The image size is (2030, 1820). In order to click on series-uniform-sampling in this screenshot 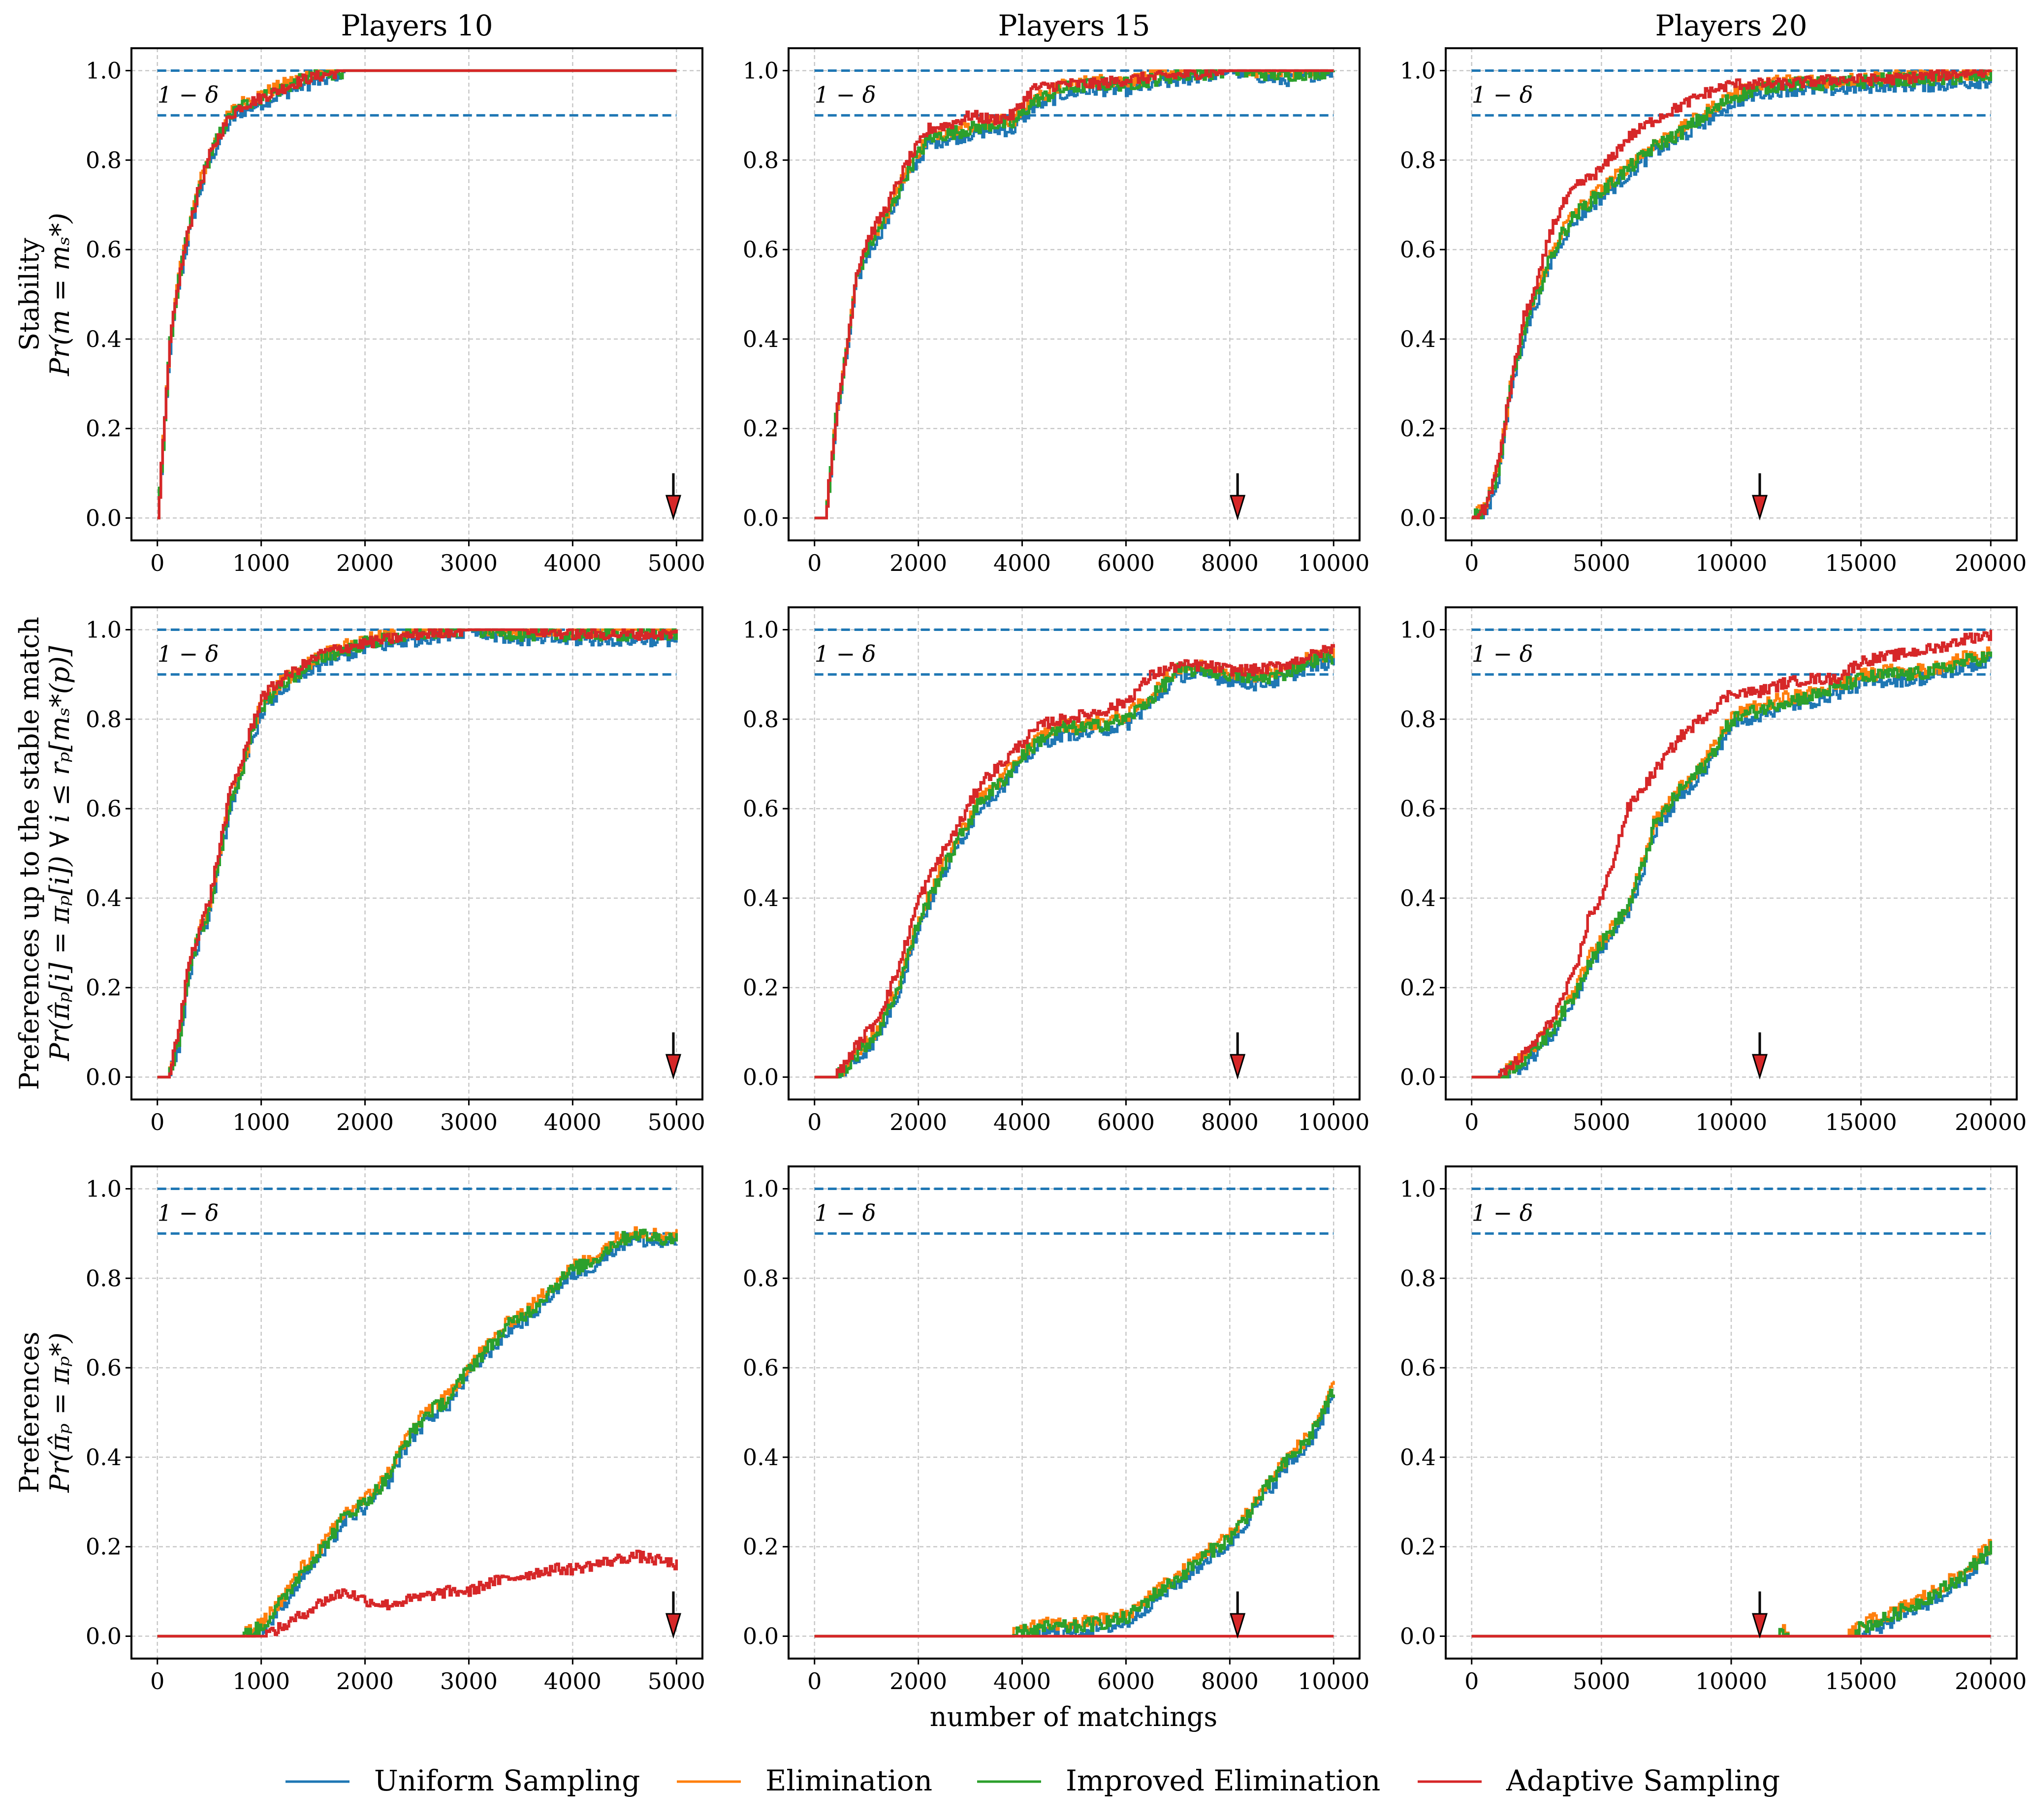, I will do `click(1074, 866)`.